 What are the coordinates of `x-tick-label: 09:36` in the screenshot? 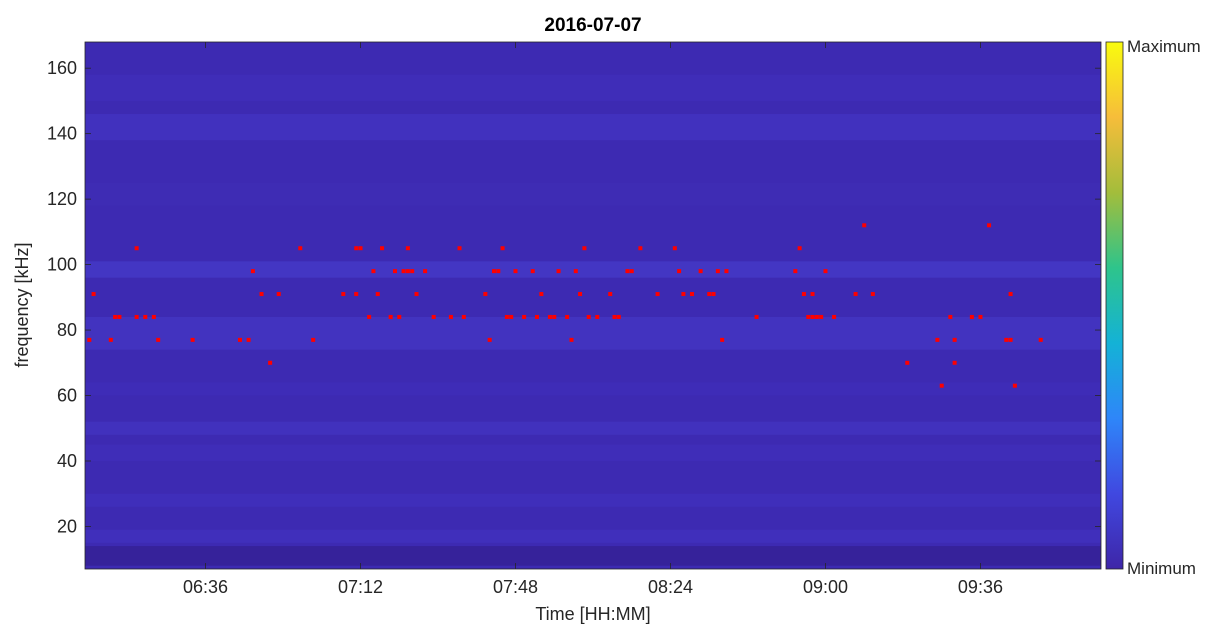 It's located at (980, 587).